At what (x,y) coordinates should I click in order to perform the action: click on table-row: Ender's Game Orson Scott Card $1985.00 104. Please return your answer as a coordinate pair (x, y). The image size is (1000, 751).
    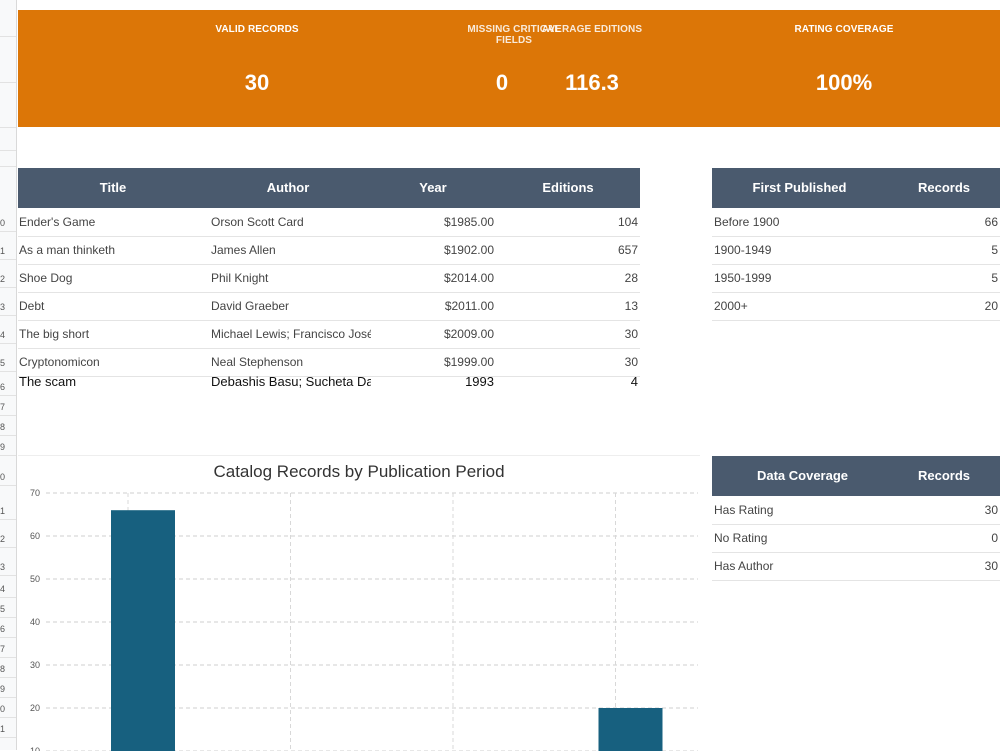
    Looking at the image, I should click on (329, 222).